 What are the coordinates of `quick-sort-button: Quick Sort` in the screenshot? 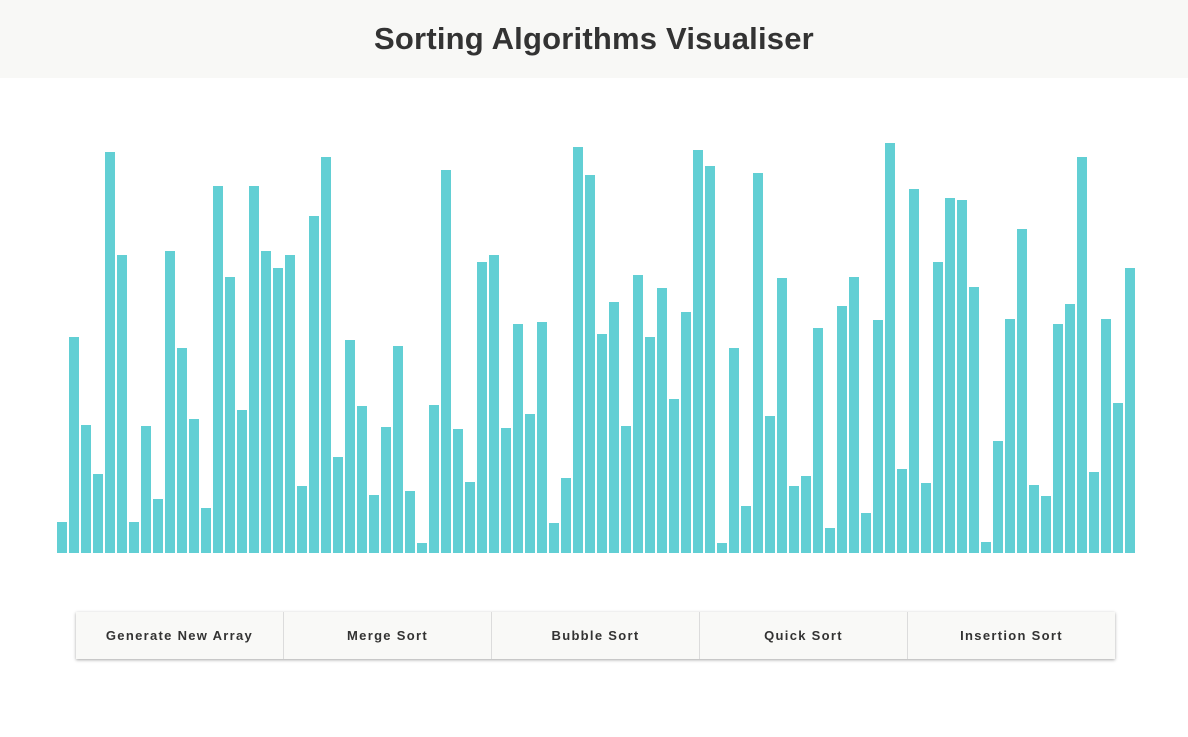 It's located at (804, 635).